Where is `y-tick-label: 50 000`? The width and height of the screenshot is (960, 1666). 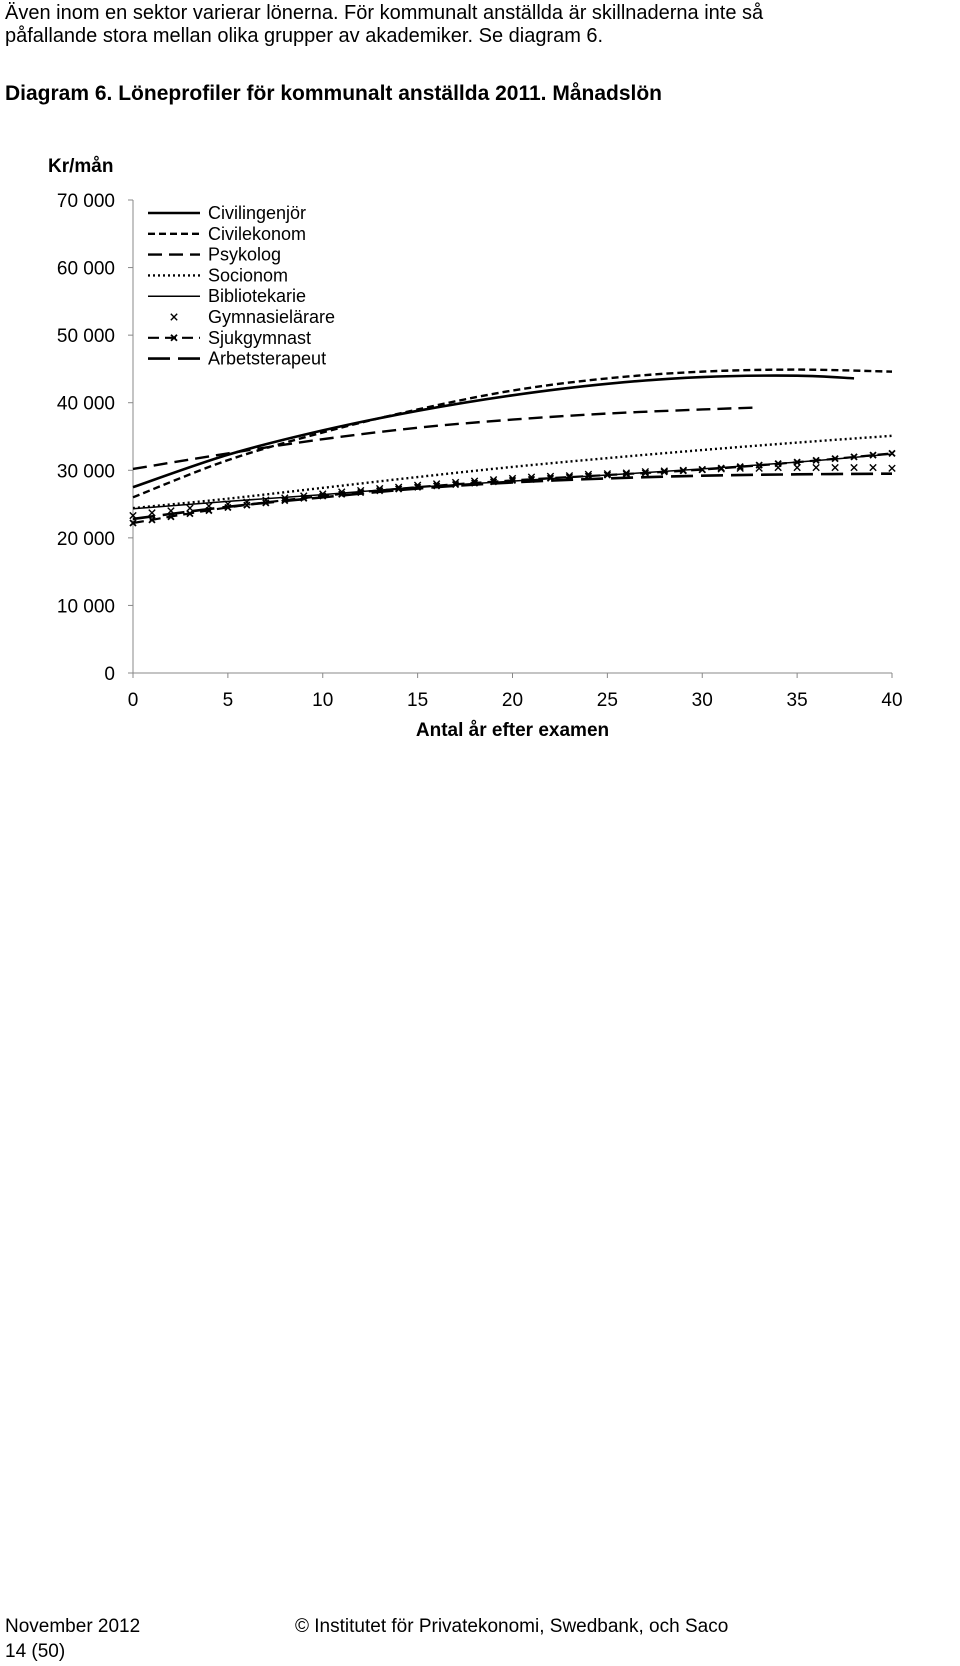
y-tick-label: 50 000 is located at coordinates (86, 336).